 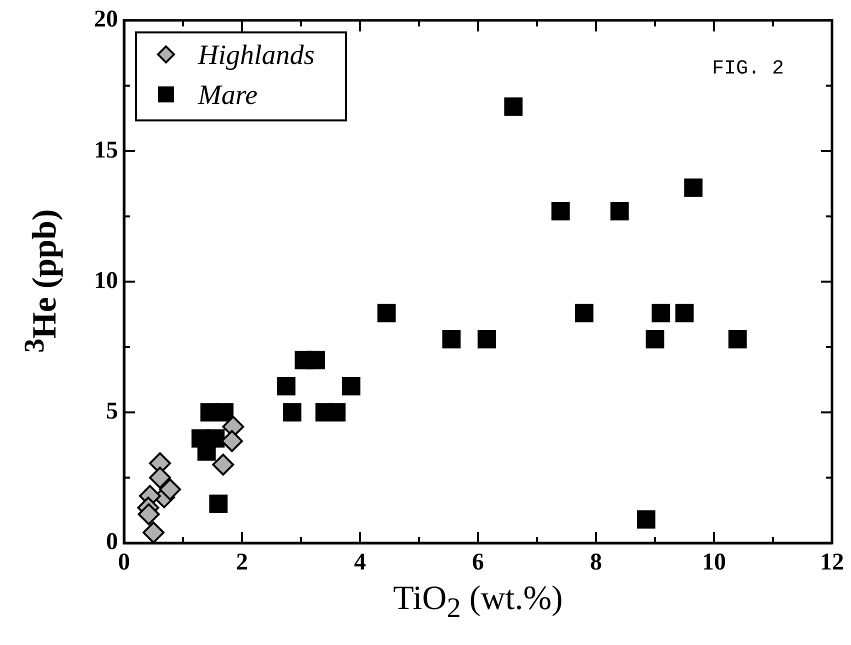 What do you see at coordinates (748, 69) in the screenshot?
I see `annotation: FIG. 2` at bounding box center [748, 69].